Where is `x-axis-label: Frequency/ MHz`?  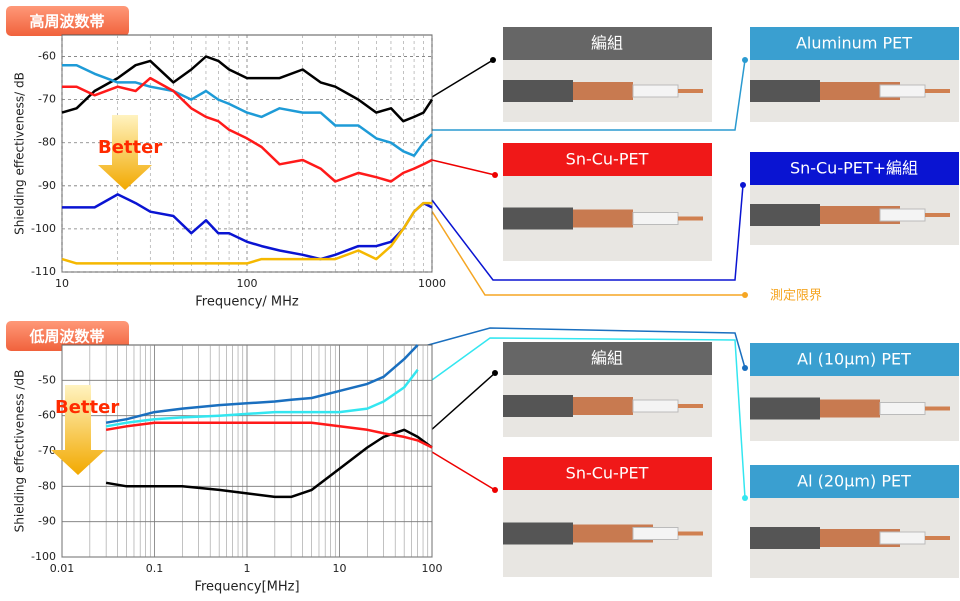
x-axis-label: Frequency/ MHz is located at coordinates (247, 302).